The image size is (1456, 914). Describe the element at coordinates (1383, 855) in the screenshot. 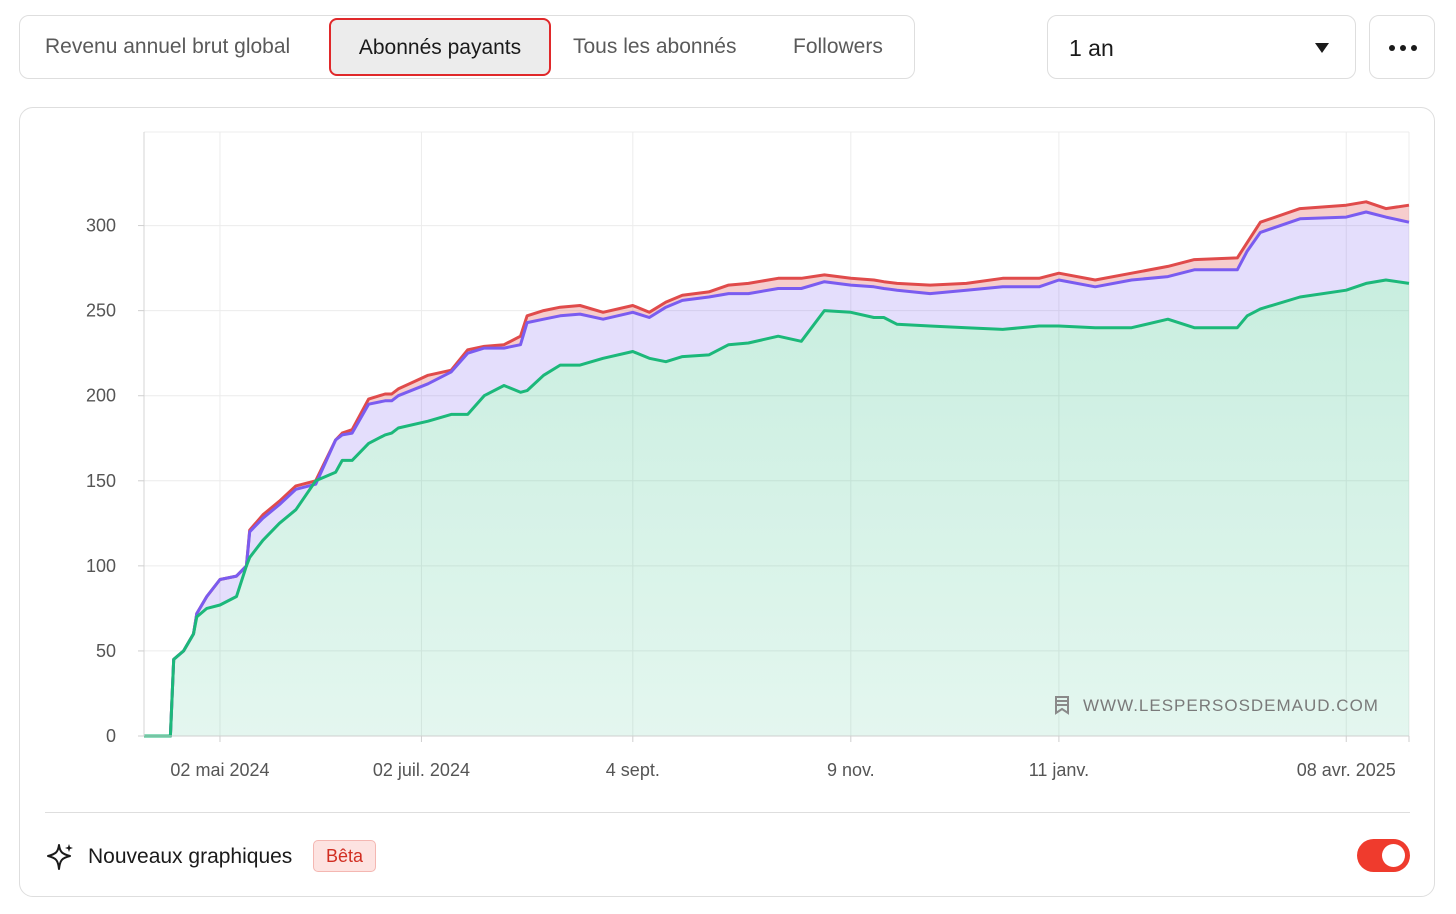

I see `new-charts-toggle` at that location.